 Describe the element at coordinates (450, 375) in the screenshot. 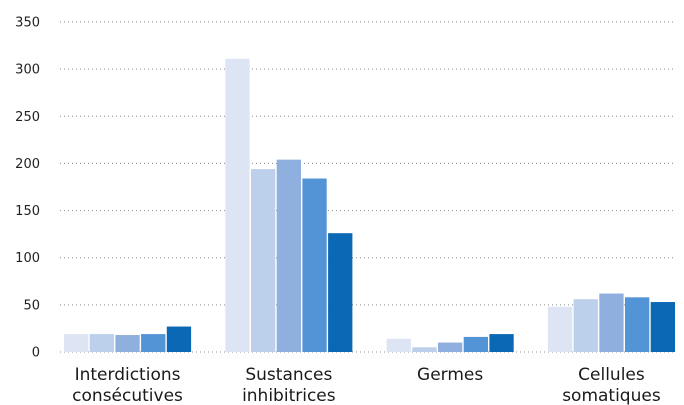

I see `x-category-label-2: Germes` at that location.